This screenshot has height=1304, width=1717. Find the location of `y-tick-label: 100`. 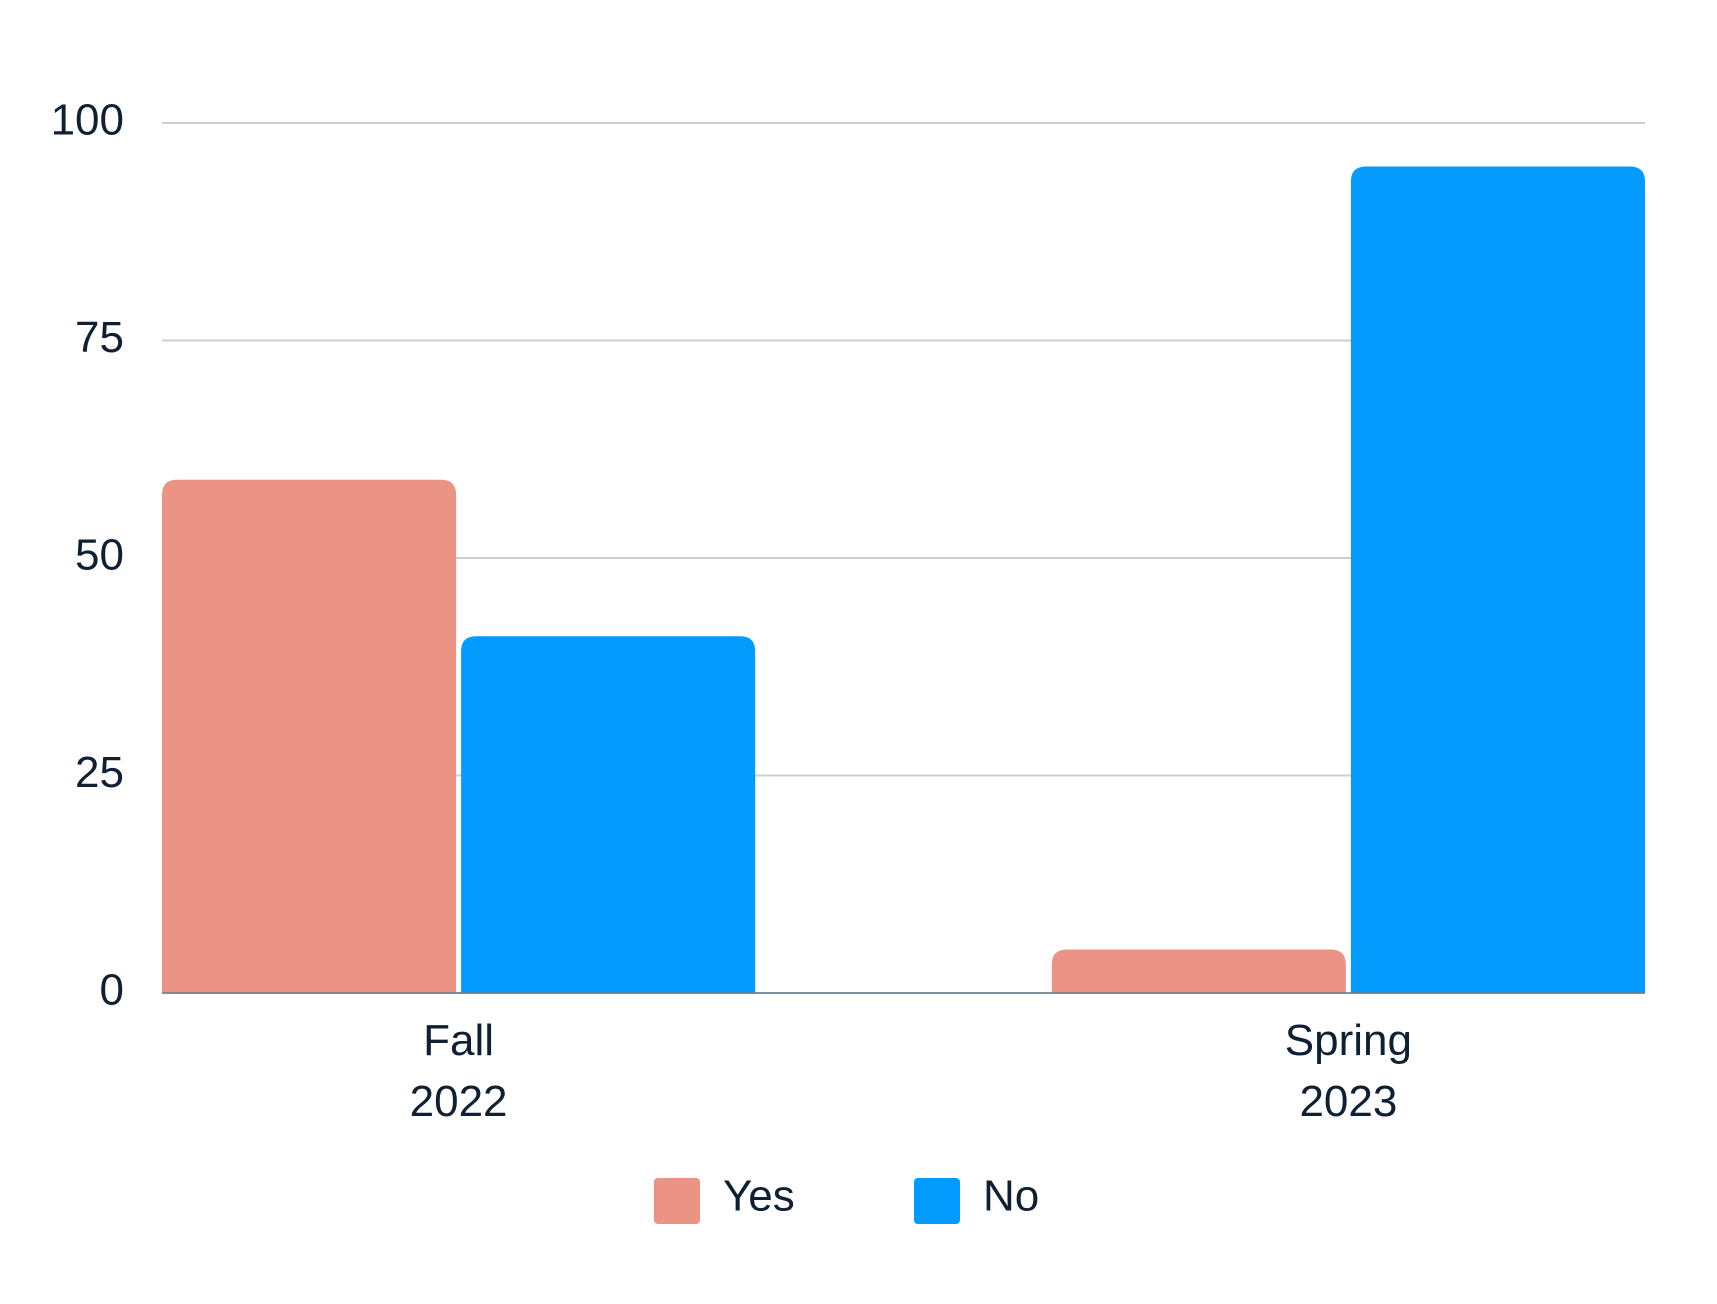

y-tick-label: 100 is located at coordinates (87, 120).